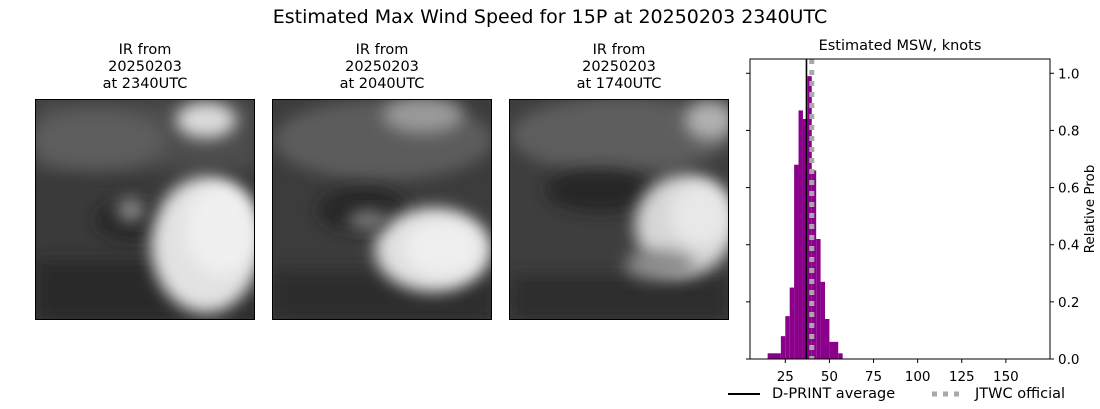 The height and width of the screenshot is (409, 1100). Describe the element at coordinates (898, 372) in the screenshot. I see `x-axis-ticks: 25 50 75 100 125 150` at that location.